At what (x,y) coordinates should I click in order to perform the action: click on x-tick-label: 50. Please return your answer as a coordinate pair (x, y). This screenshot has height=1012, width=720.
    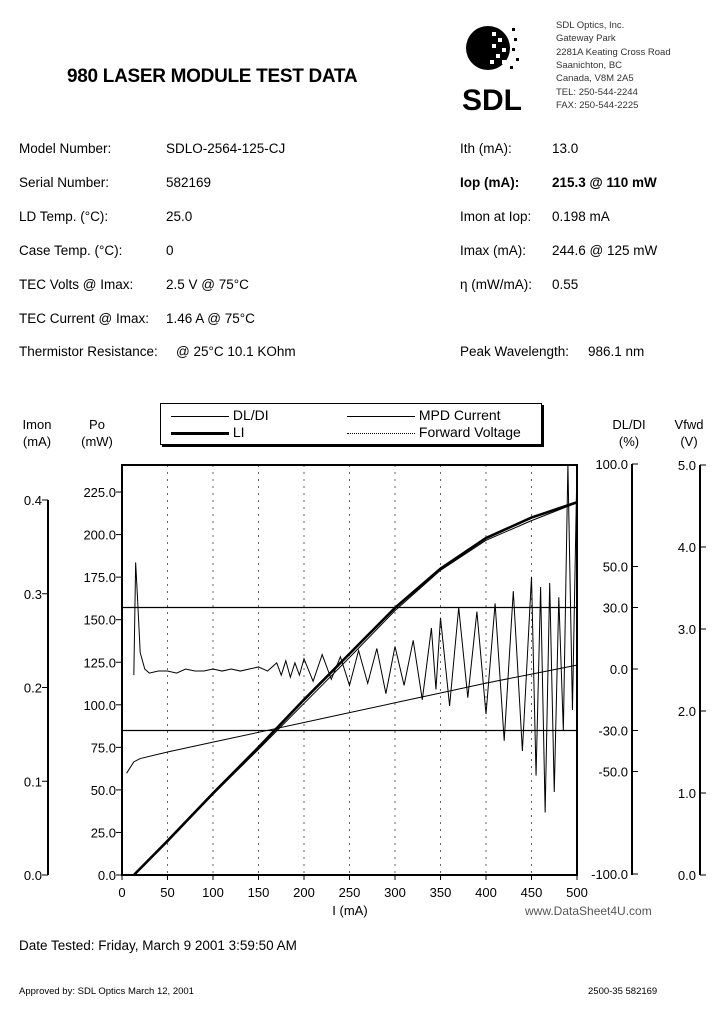
    Looking at the image, I should click on (167, 892).